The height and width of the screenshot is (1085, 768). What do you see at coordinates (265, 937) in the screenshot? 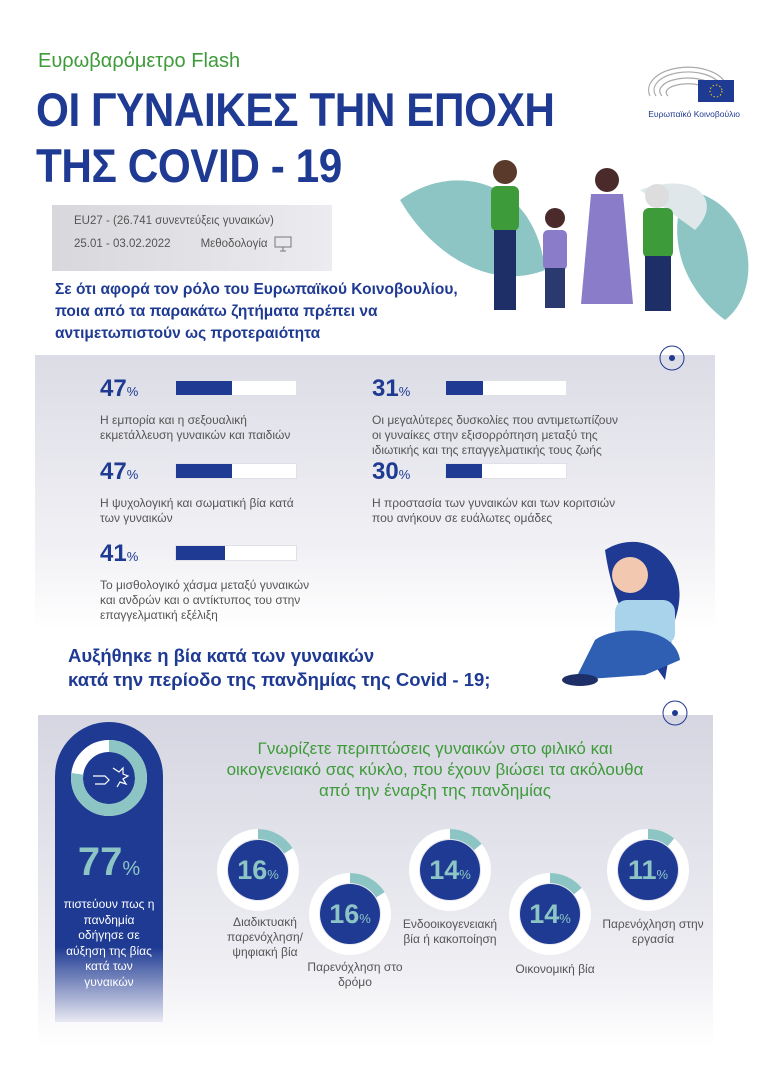
I see `case-label: Διαδικτυακή παρενόχληση/ ψηφιακή βία` at bounding box center [265, 937].